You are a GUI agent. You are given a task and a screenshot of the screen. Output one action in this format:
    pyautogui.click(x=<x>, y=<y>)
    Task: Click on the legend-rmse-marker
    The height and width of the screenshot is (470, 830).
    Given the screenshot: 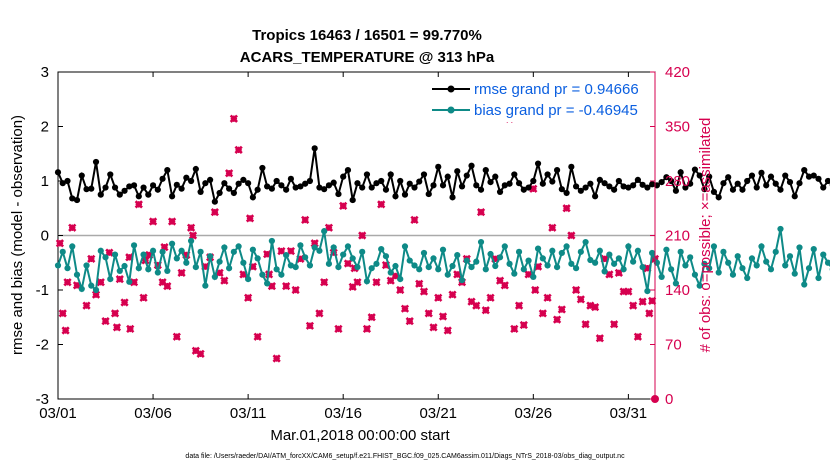 What is the action you would take?
    pyautogui.click(x=451, y=89)
    